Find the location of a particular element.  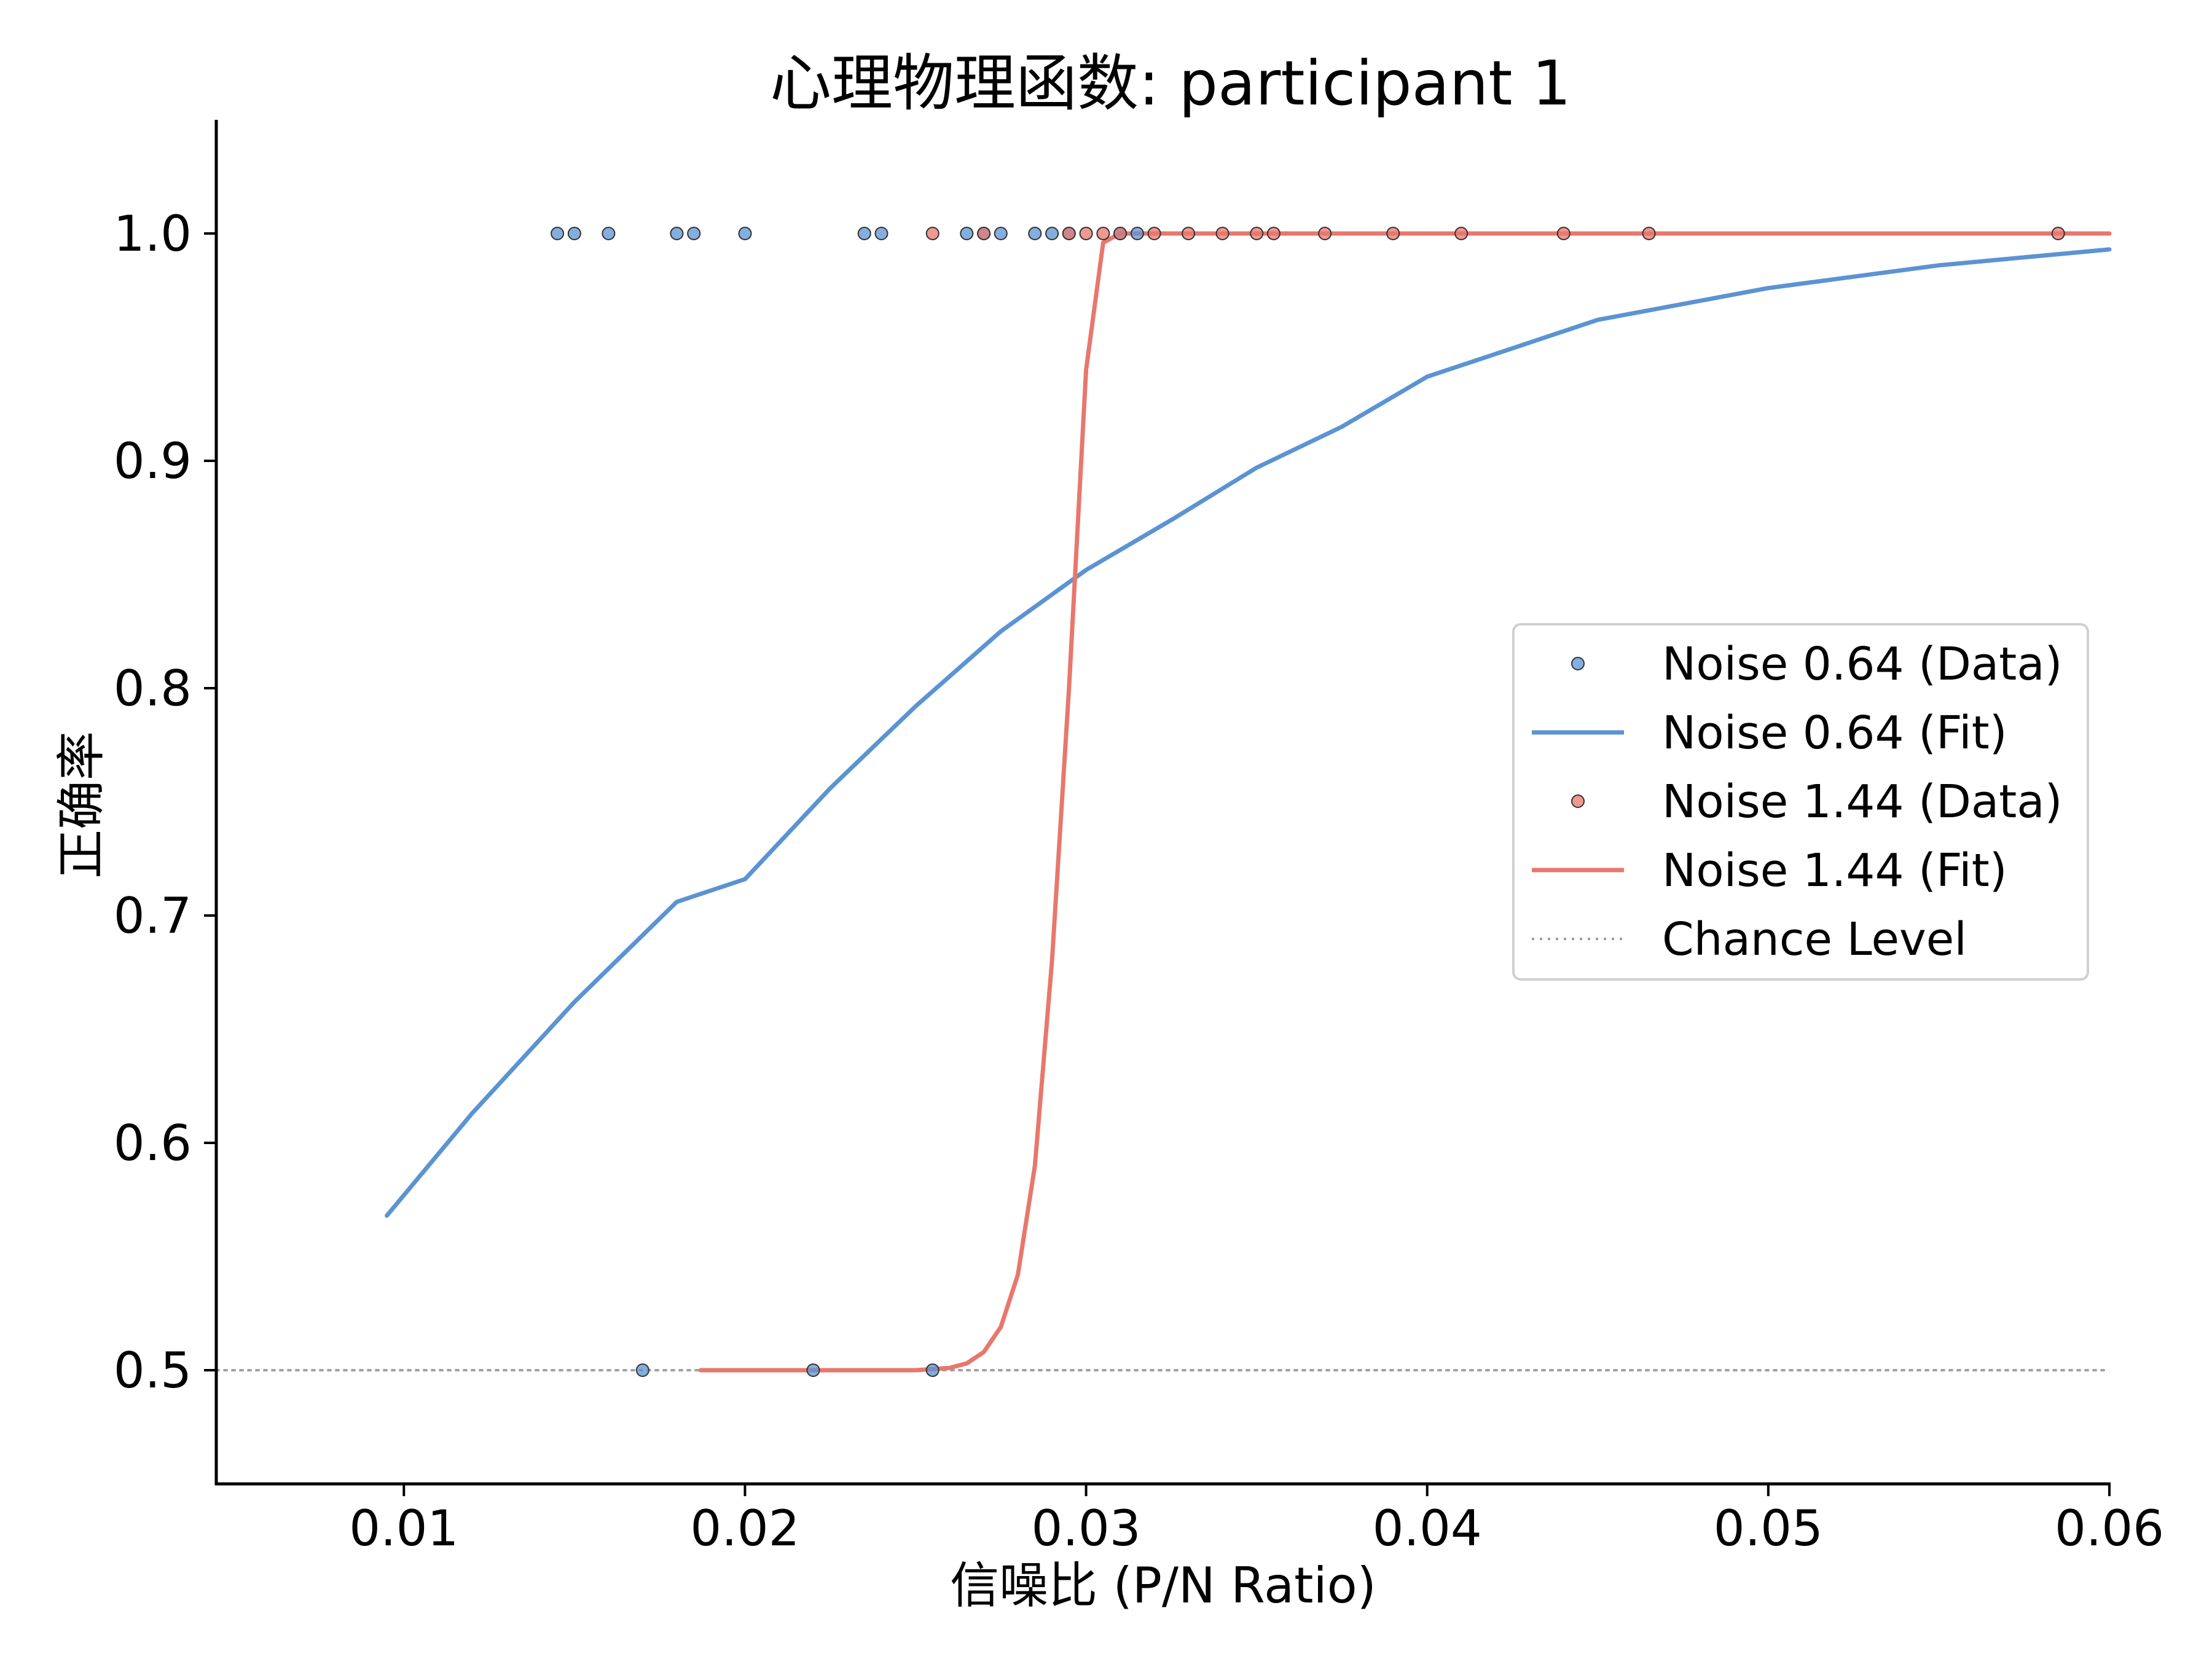

legend-label-0: Noise 0.64 (Data) is located at coordinates (1862, 664).